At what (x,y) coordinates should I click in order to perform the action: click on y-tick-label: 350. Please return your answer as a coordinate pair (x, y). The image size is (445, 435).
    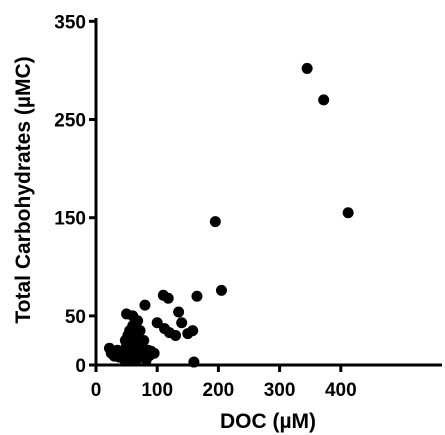
    Looking at the image, I should click on (70, 22).